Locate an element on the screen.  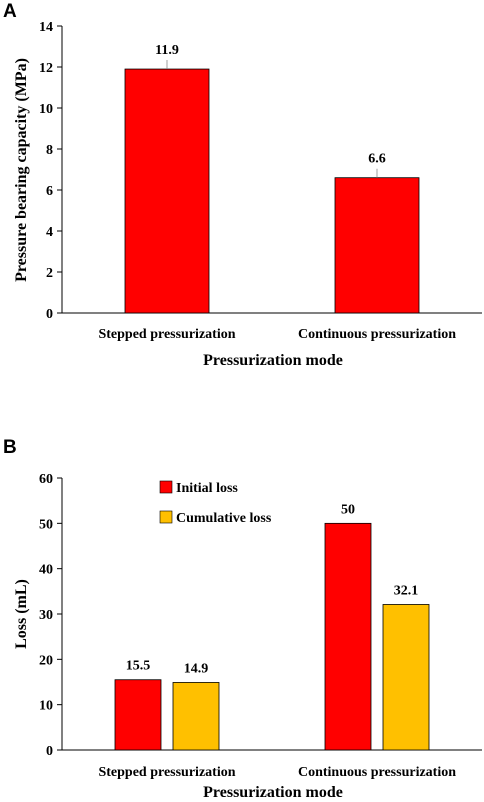
data-label: 6.6 is located at coordinates (377, 159).